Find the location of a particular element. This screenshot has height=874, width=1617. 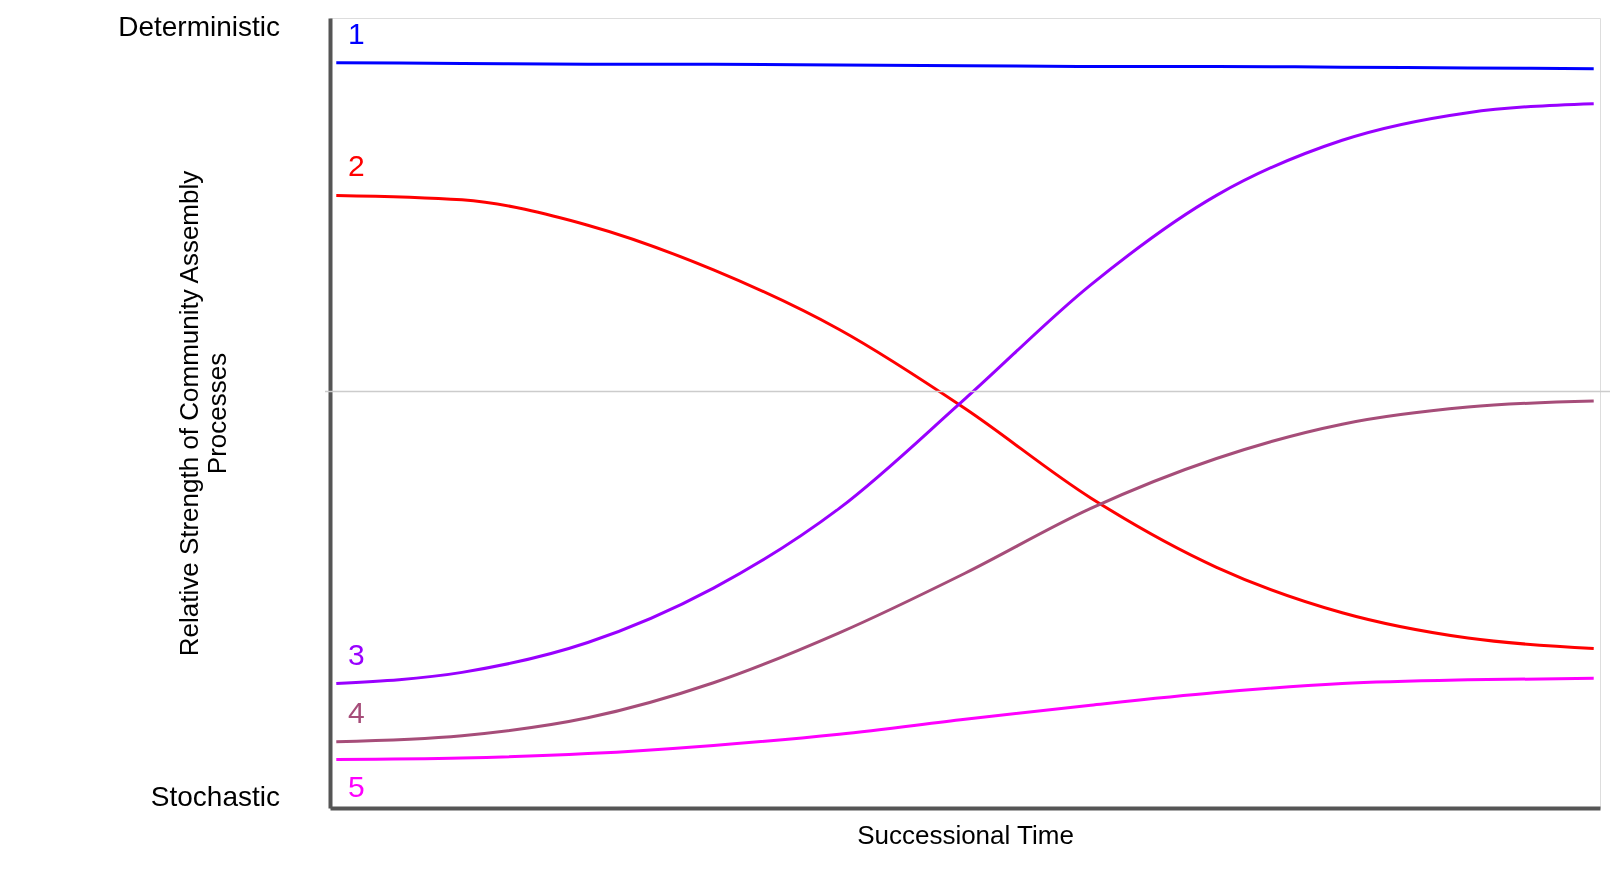

series-label: 2 is located at coordinates (356, 166).